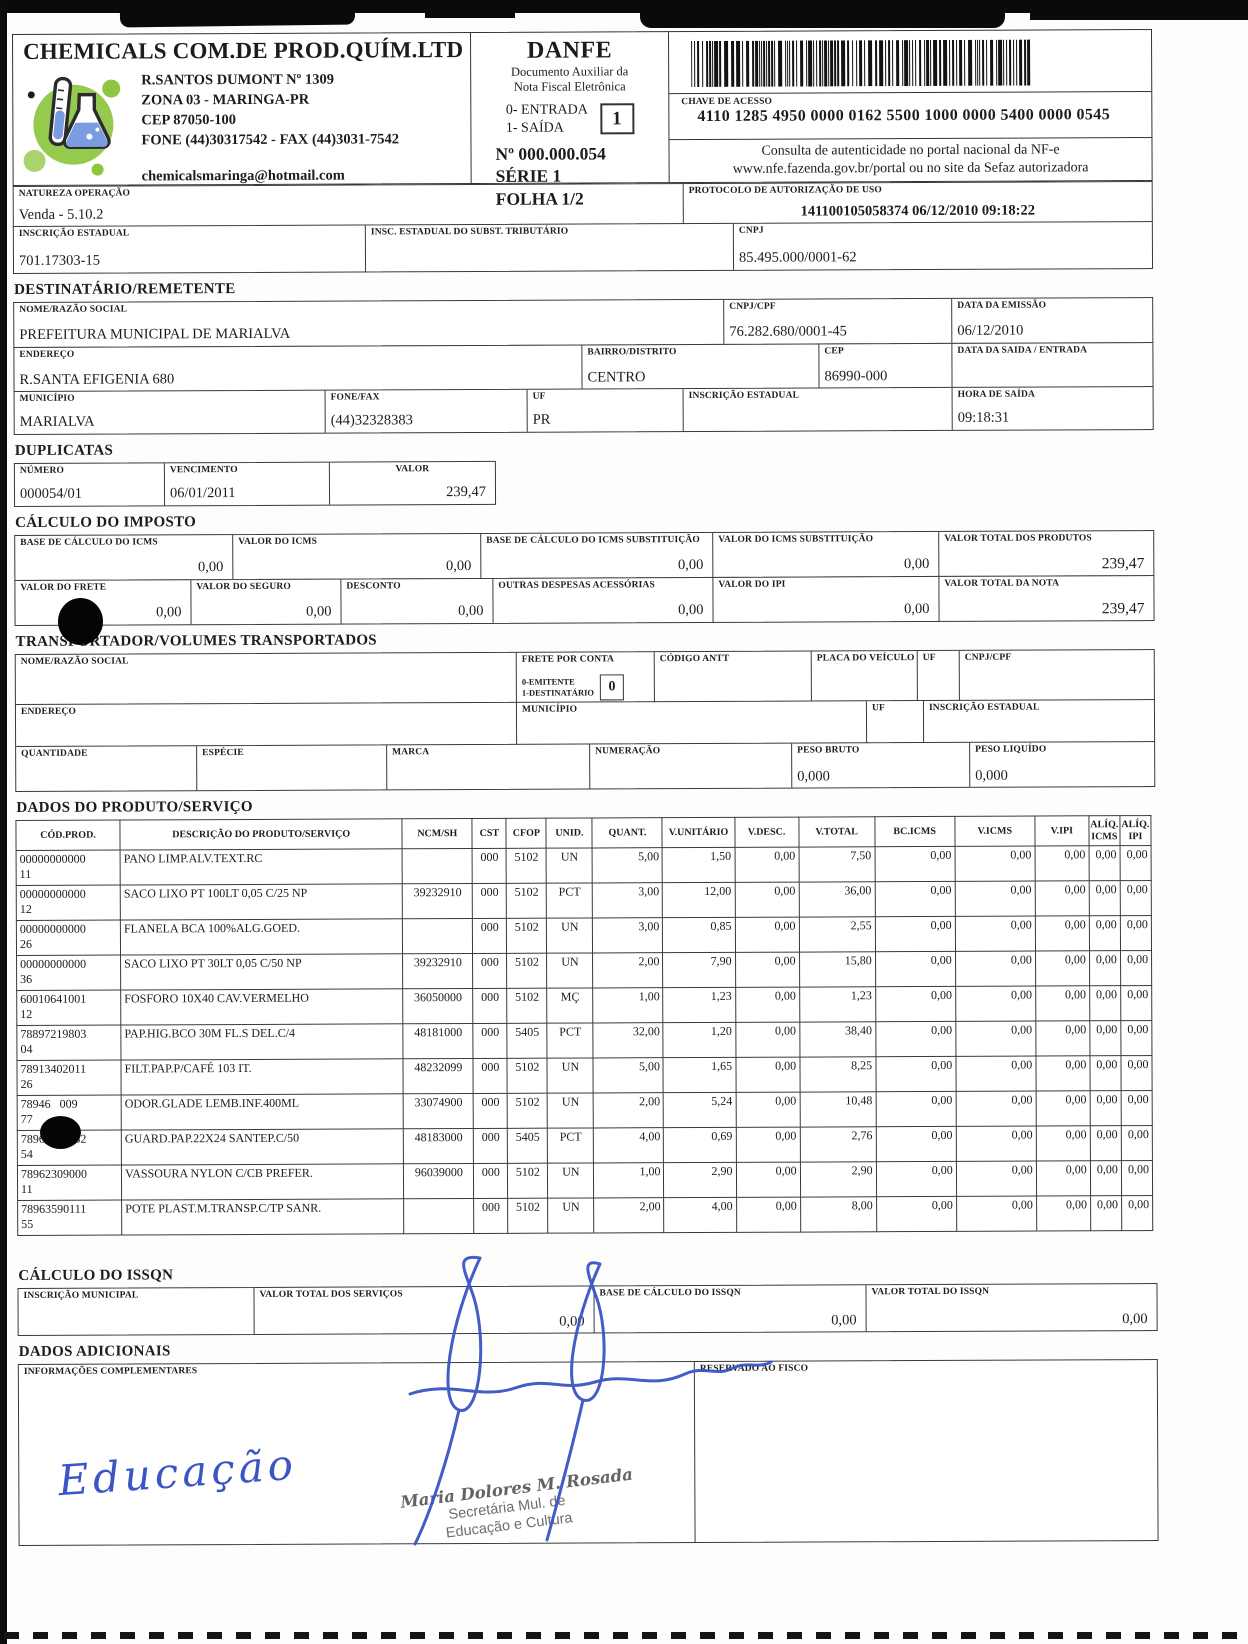 This screenshot has width=1248, height=1644. I want to click on cell-ncm, so click(437, 866).